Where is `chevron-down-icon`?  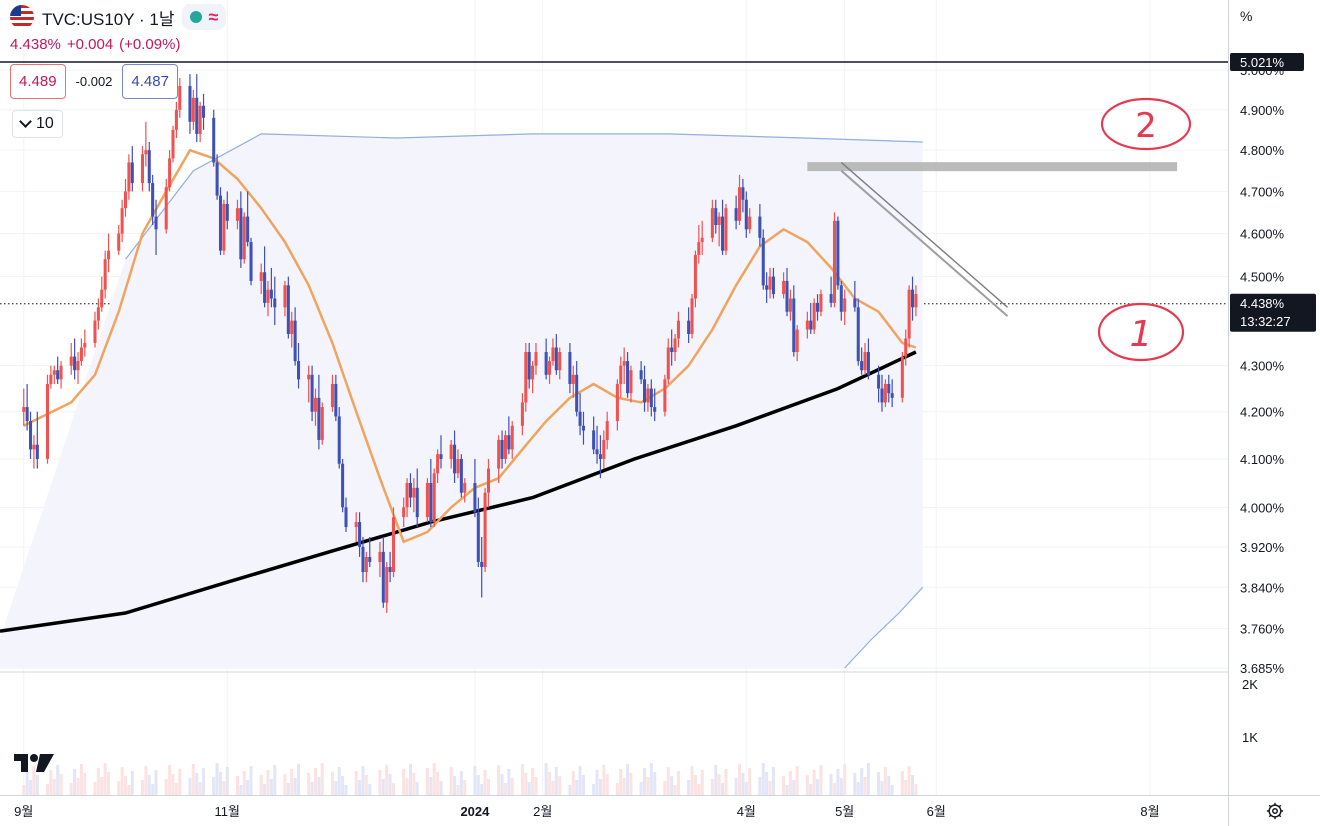
chevron-down-icon is located at coordinates (25, 121).